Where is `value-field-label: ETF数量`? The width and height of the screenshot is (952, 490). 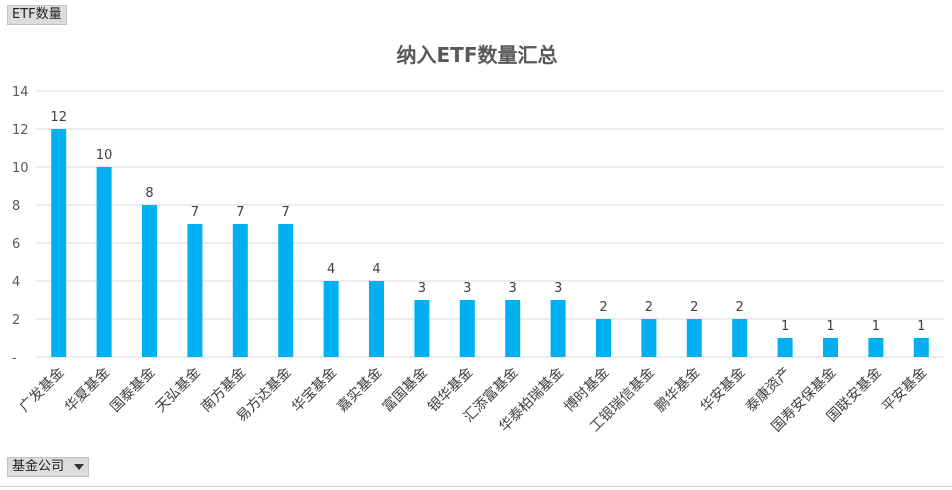
value-field-label: ETF数量 is located at coordinates (37, 14).